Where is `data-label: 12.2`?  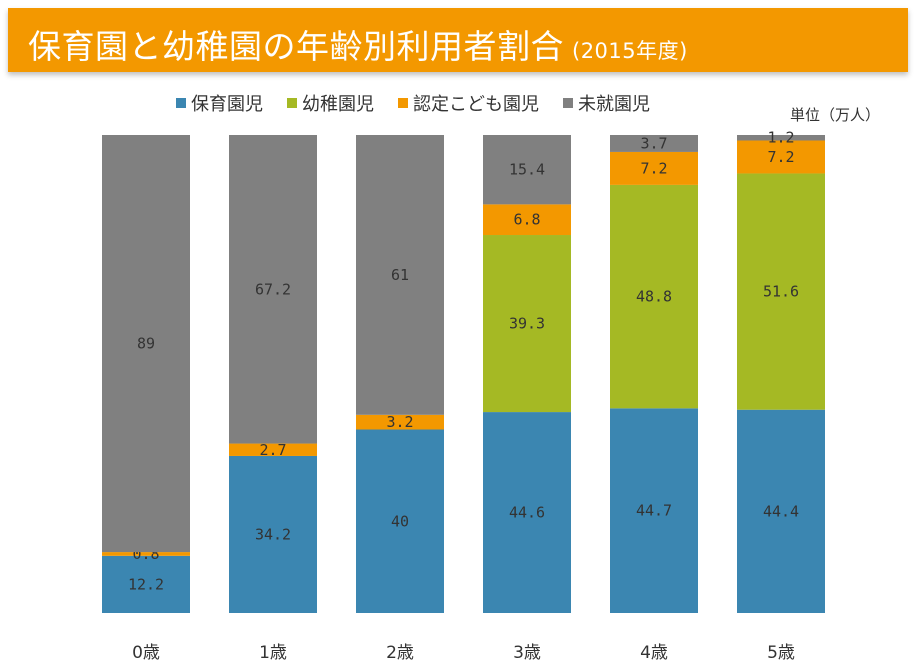 data-label: 12.2 is located at coordinates (146, 584).